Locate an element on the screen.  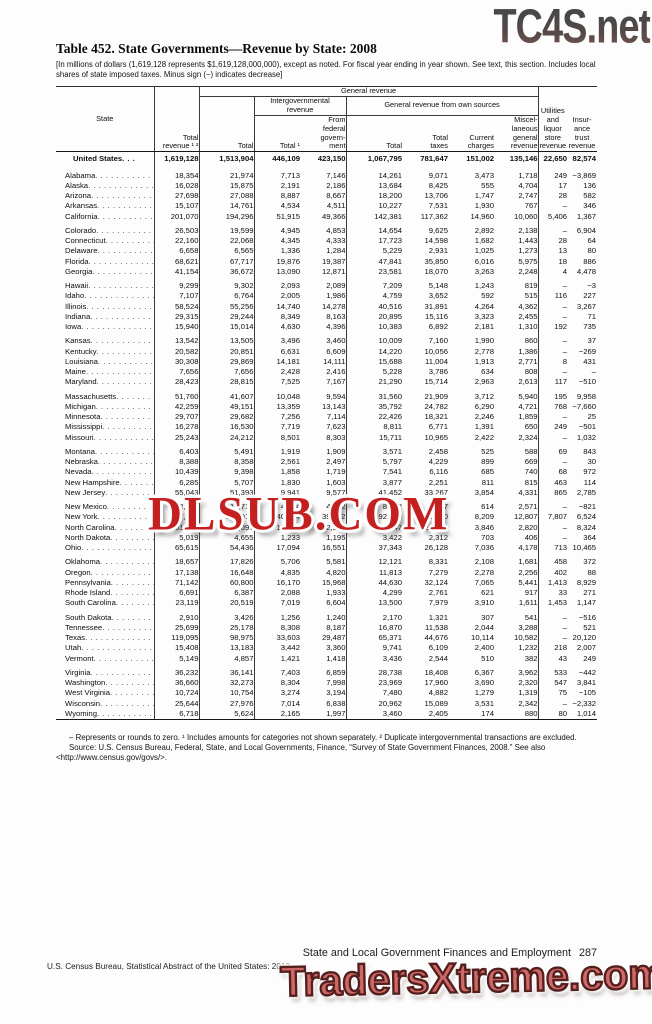
value-cell: 88 is located at coordinates (592, 572).